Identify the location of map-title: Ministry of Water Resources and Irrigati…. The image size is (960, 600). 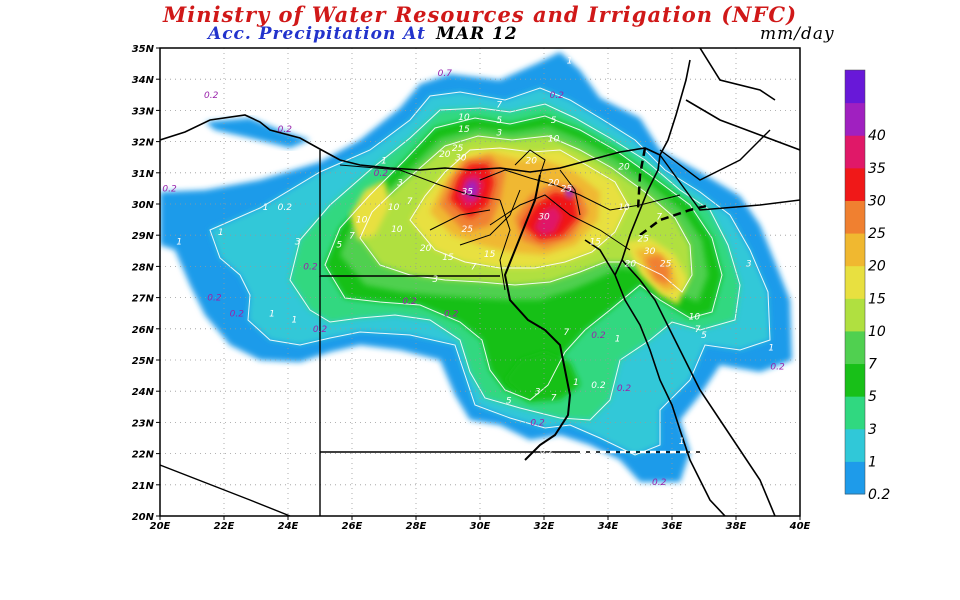
(480, 14).